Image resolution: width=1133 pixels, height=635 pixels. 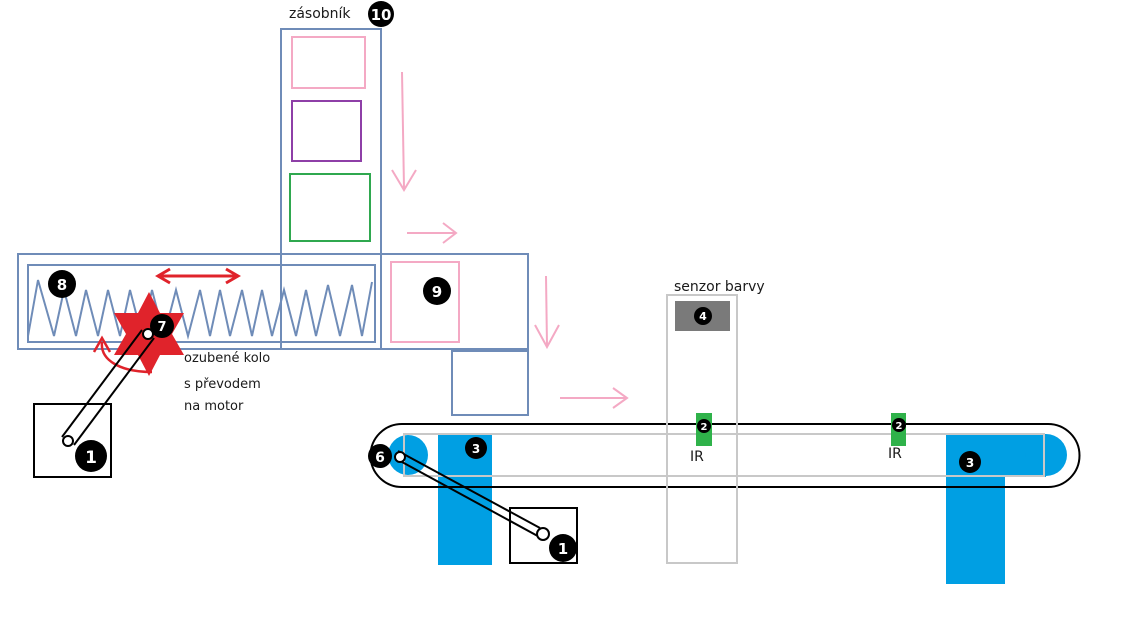 I want to click on badge-2-left: 2, so click(x=704, y=427).